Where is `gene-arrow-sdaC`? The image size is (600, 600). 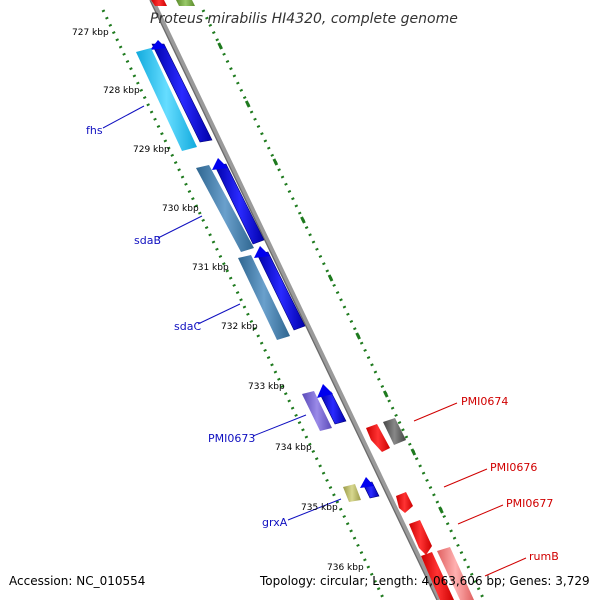
gene-arrow-sdaC is located at coordinates (280, 288).